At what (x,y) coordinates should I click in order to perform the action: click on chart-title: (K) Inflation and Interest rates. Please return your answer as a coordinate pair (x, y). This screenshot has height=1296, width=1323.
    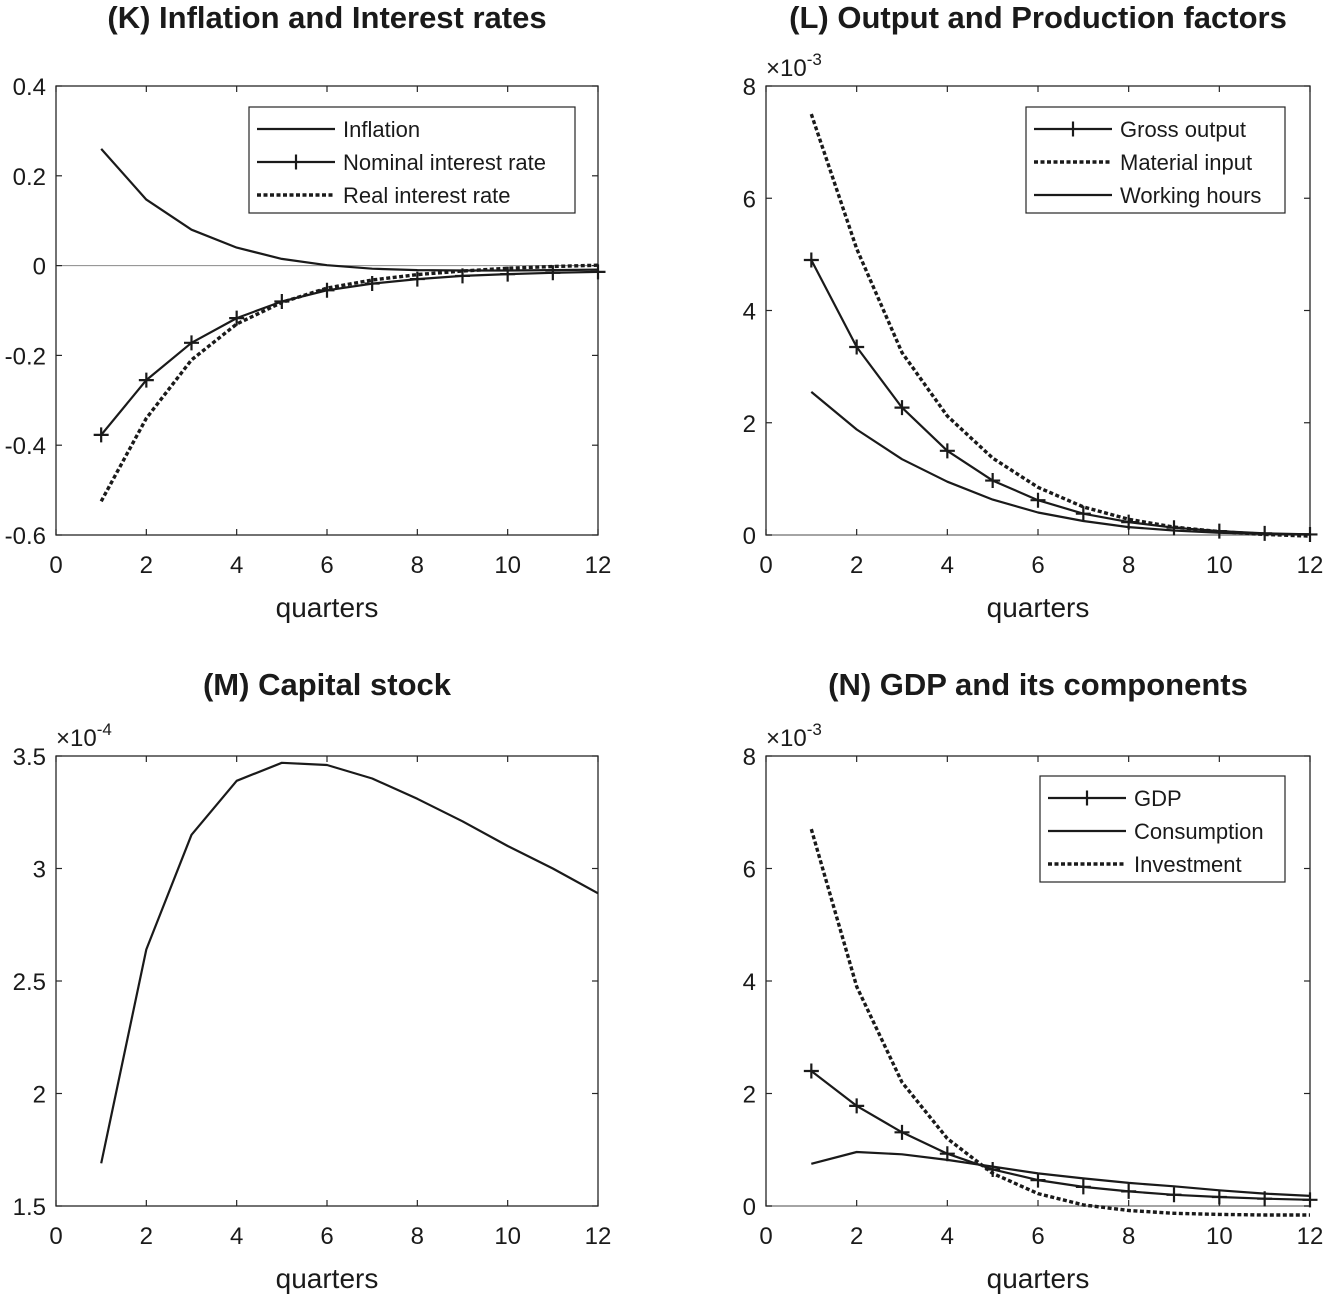
    Looking at the image, I should click on (326, 17).